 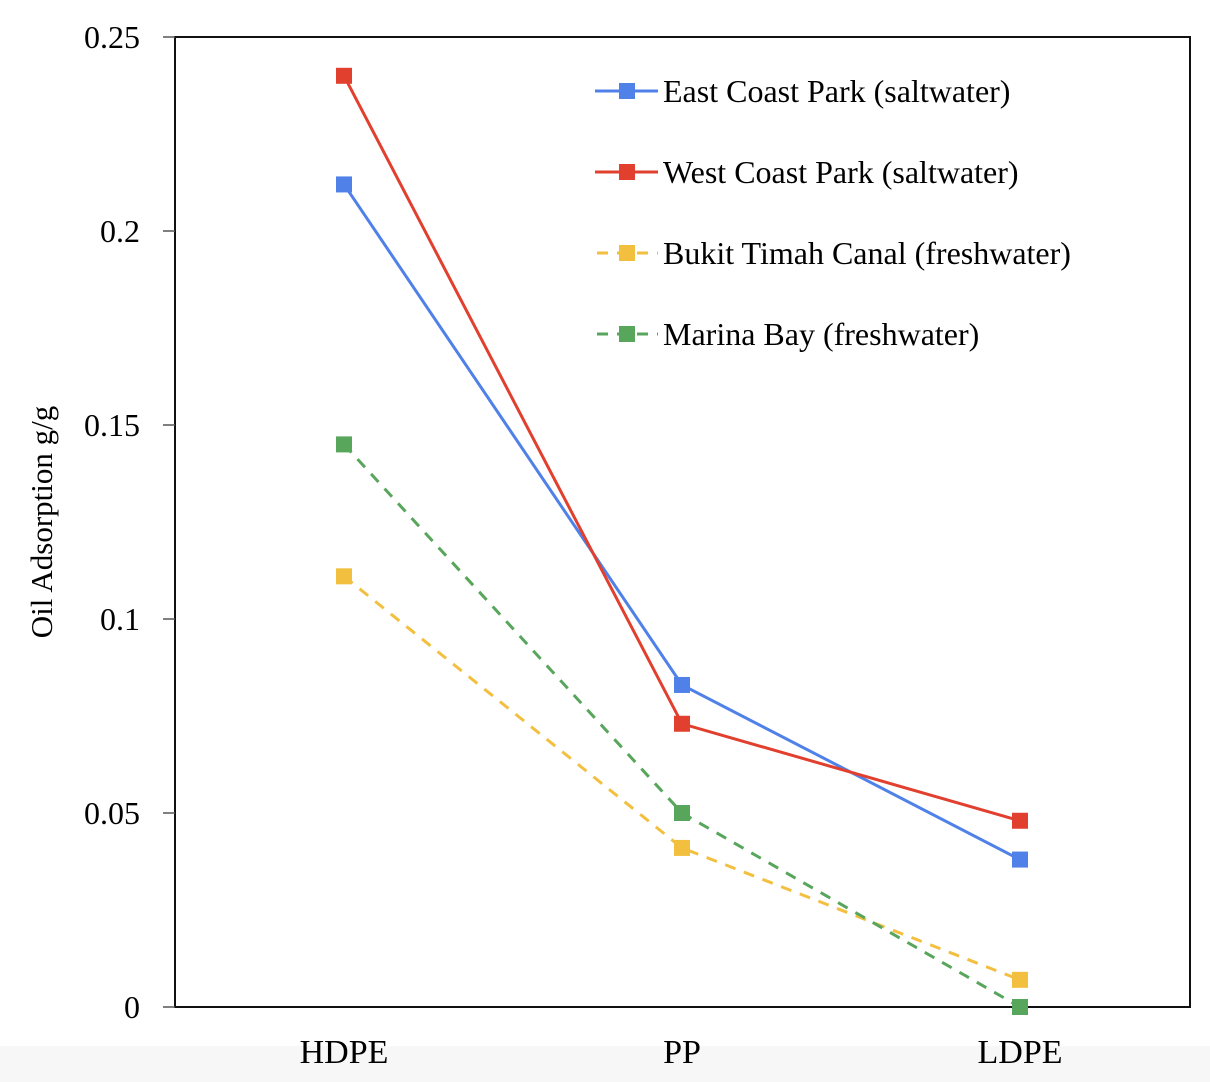 I want to click on x-tick-label: PP, so click(x=682, y=1052).